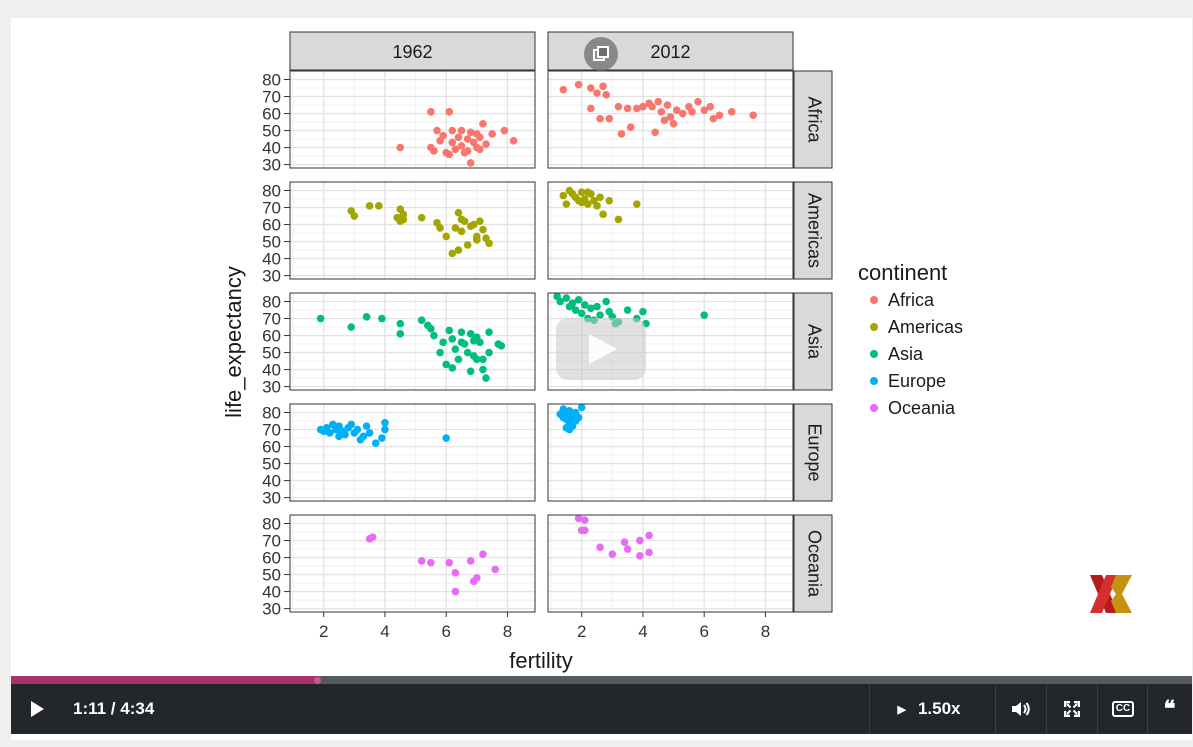  Describe the element at coordinates (929, 709) in the screenshot. I see `speed-button: ▶ 1.50x` at that location.